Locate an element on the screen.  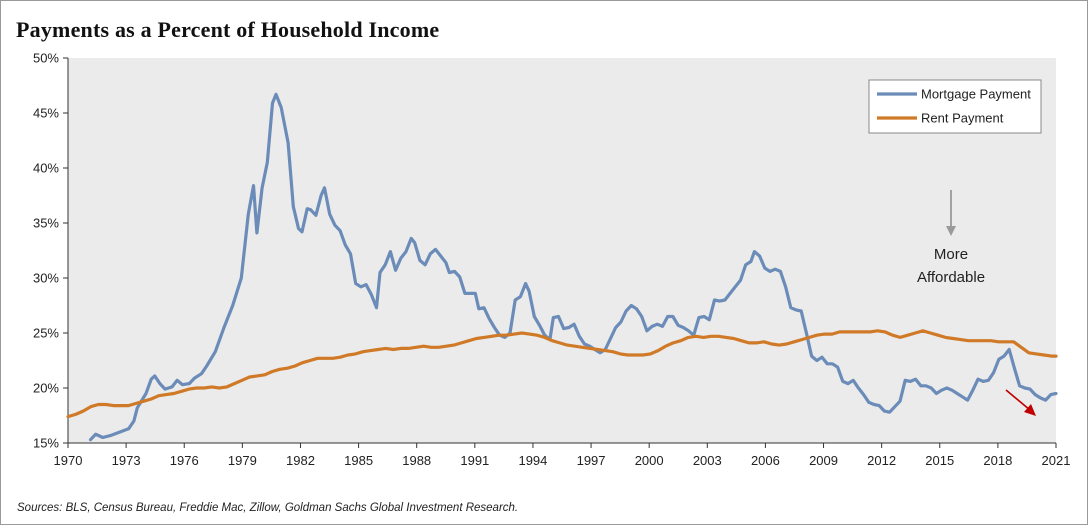
x-tick-label: 1976 is located at coordinates (184, 460).